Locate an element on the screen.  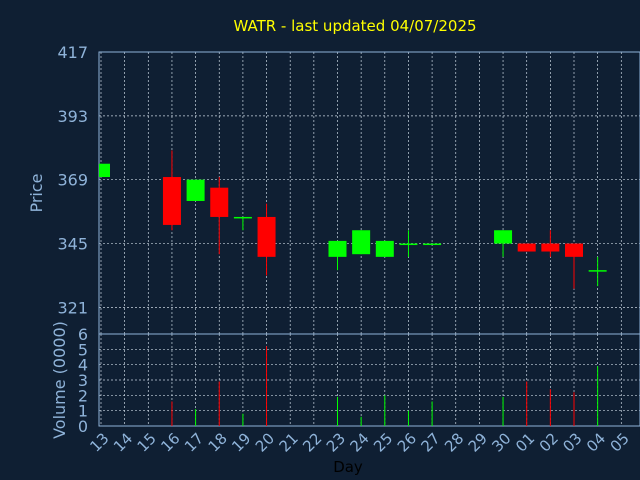
price-tick-label: 393 is located at coordinates (72, 116).